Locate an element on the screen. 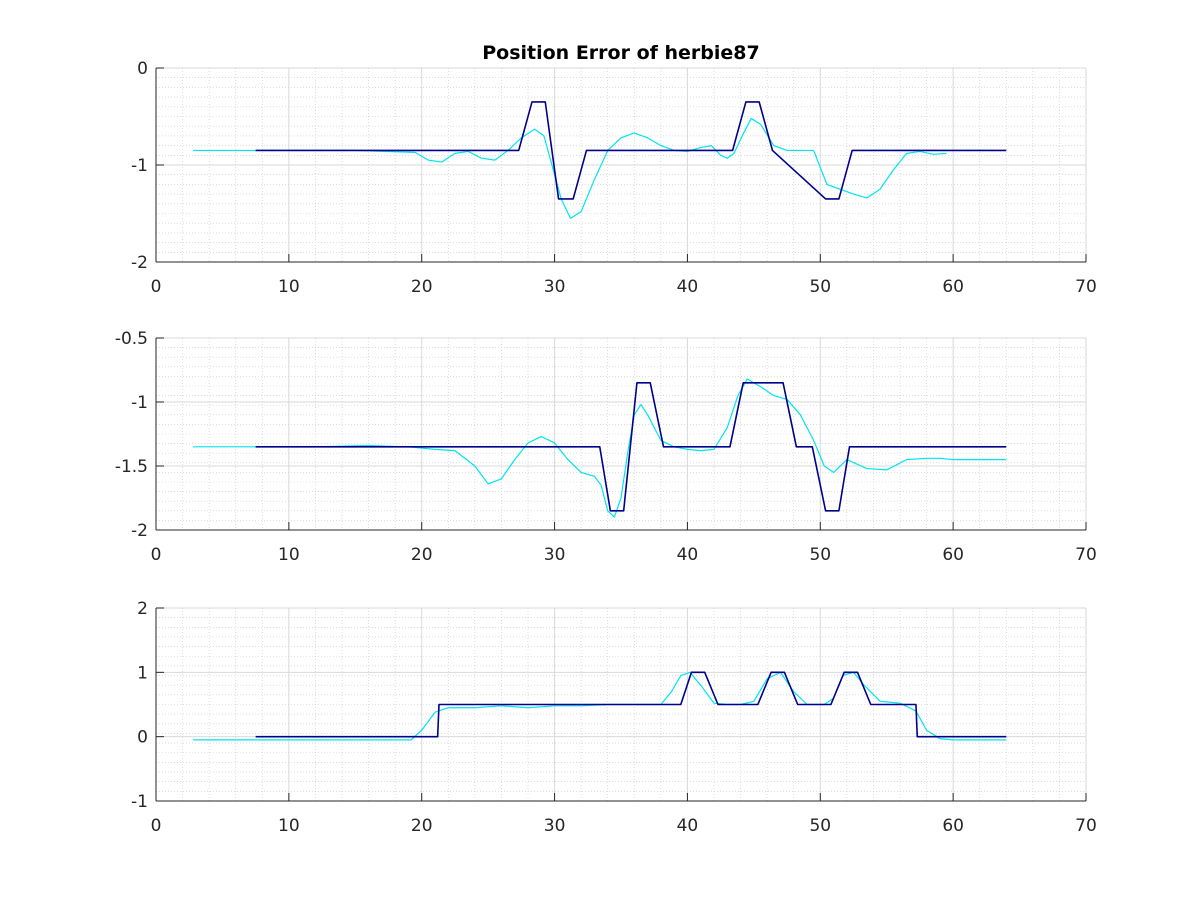 Image resolution: width=1200 pixels, height=900 pixels. y-tick-label: -0.5 is located at coordinates (131, 339).